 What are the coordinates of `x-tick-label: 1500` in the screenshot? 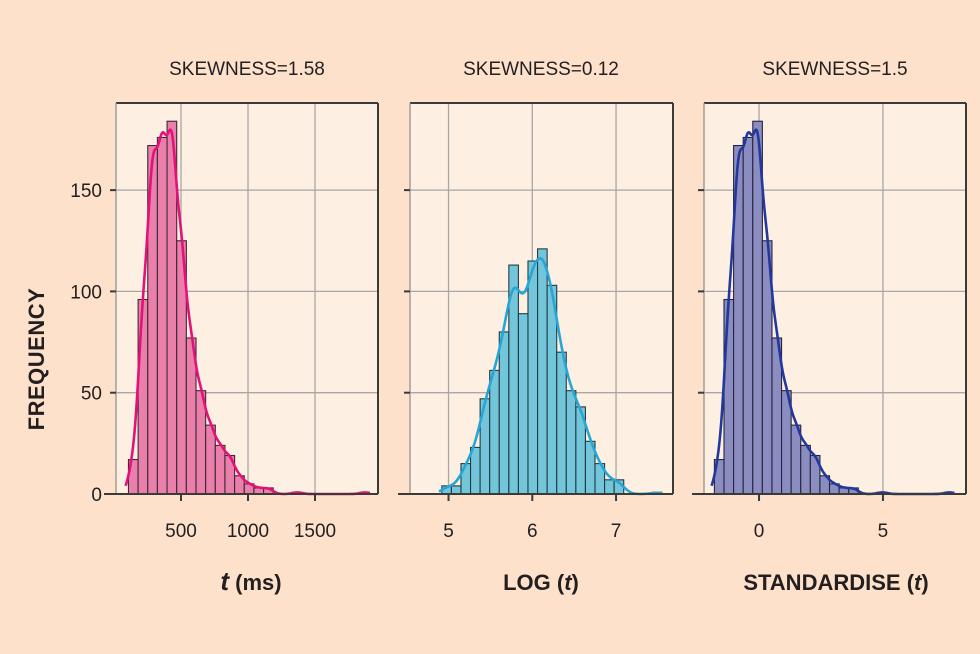 It's located at (315, 531).